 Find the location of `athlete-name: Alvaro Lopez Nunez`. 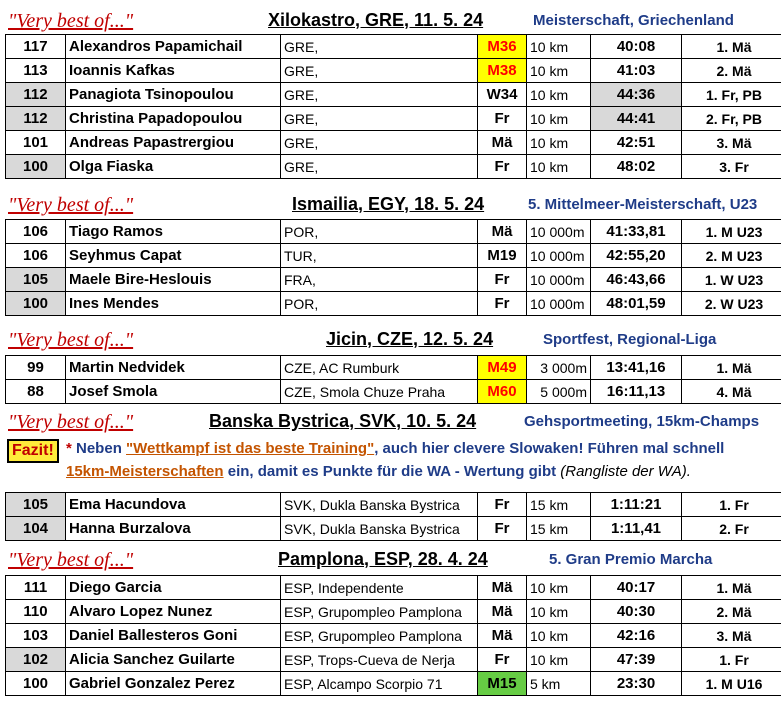

athlete-name: Alvaro Lopez Nunez is located at coordinates (173, 611).